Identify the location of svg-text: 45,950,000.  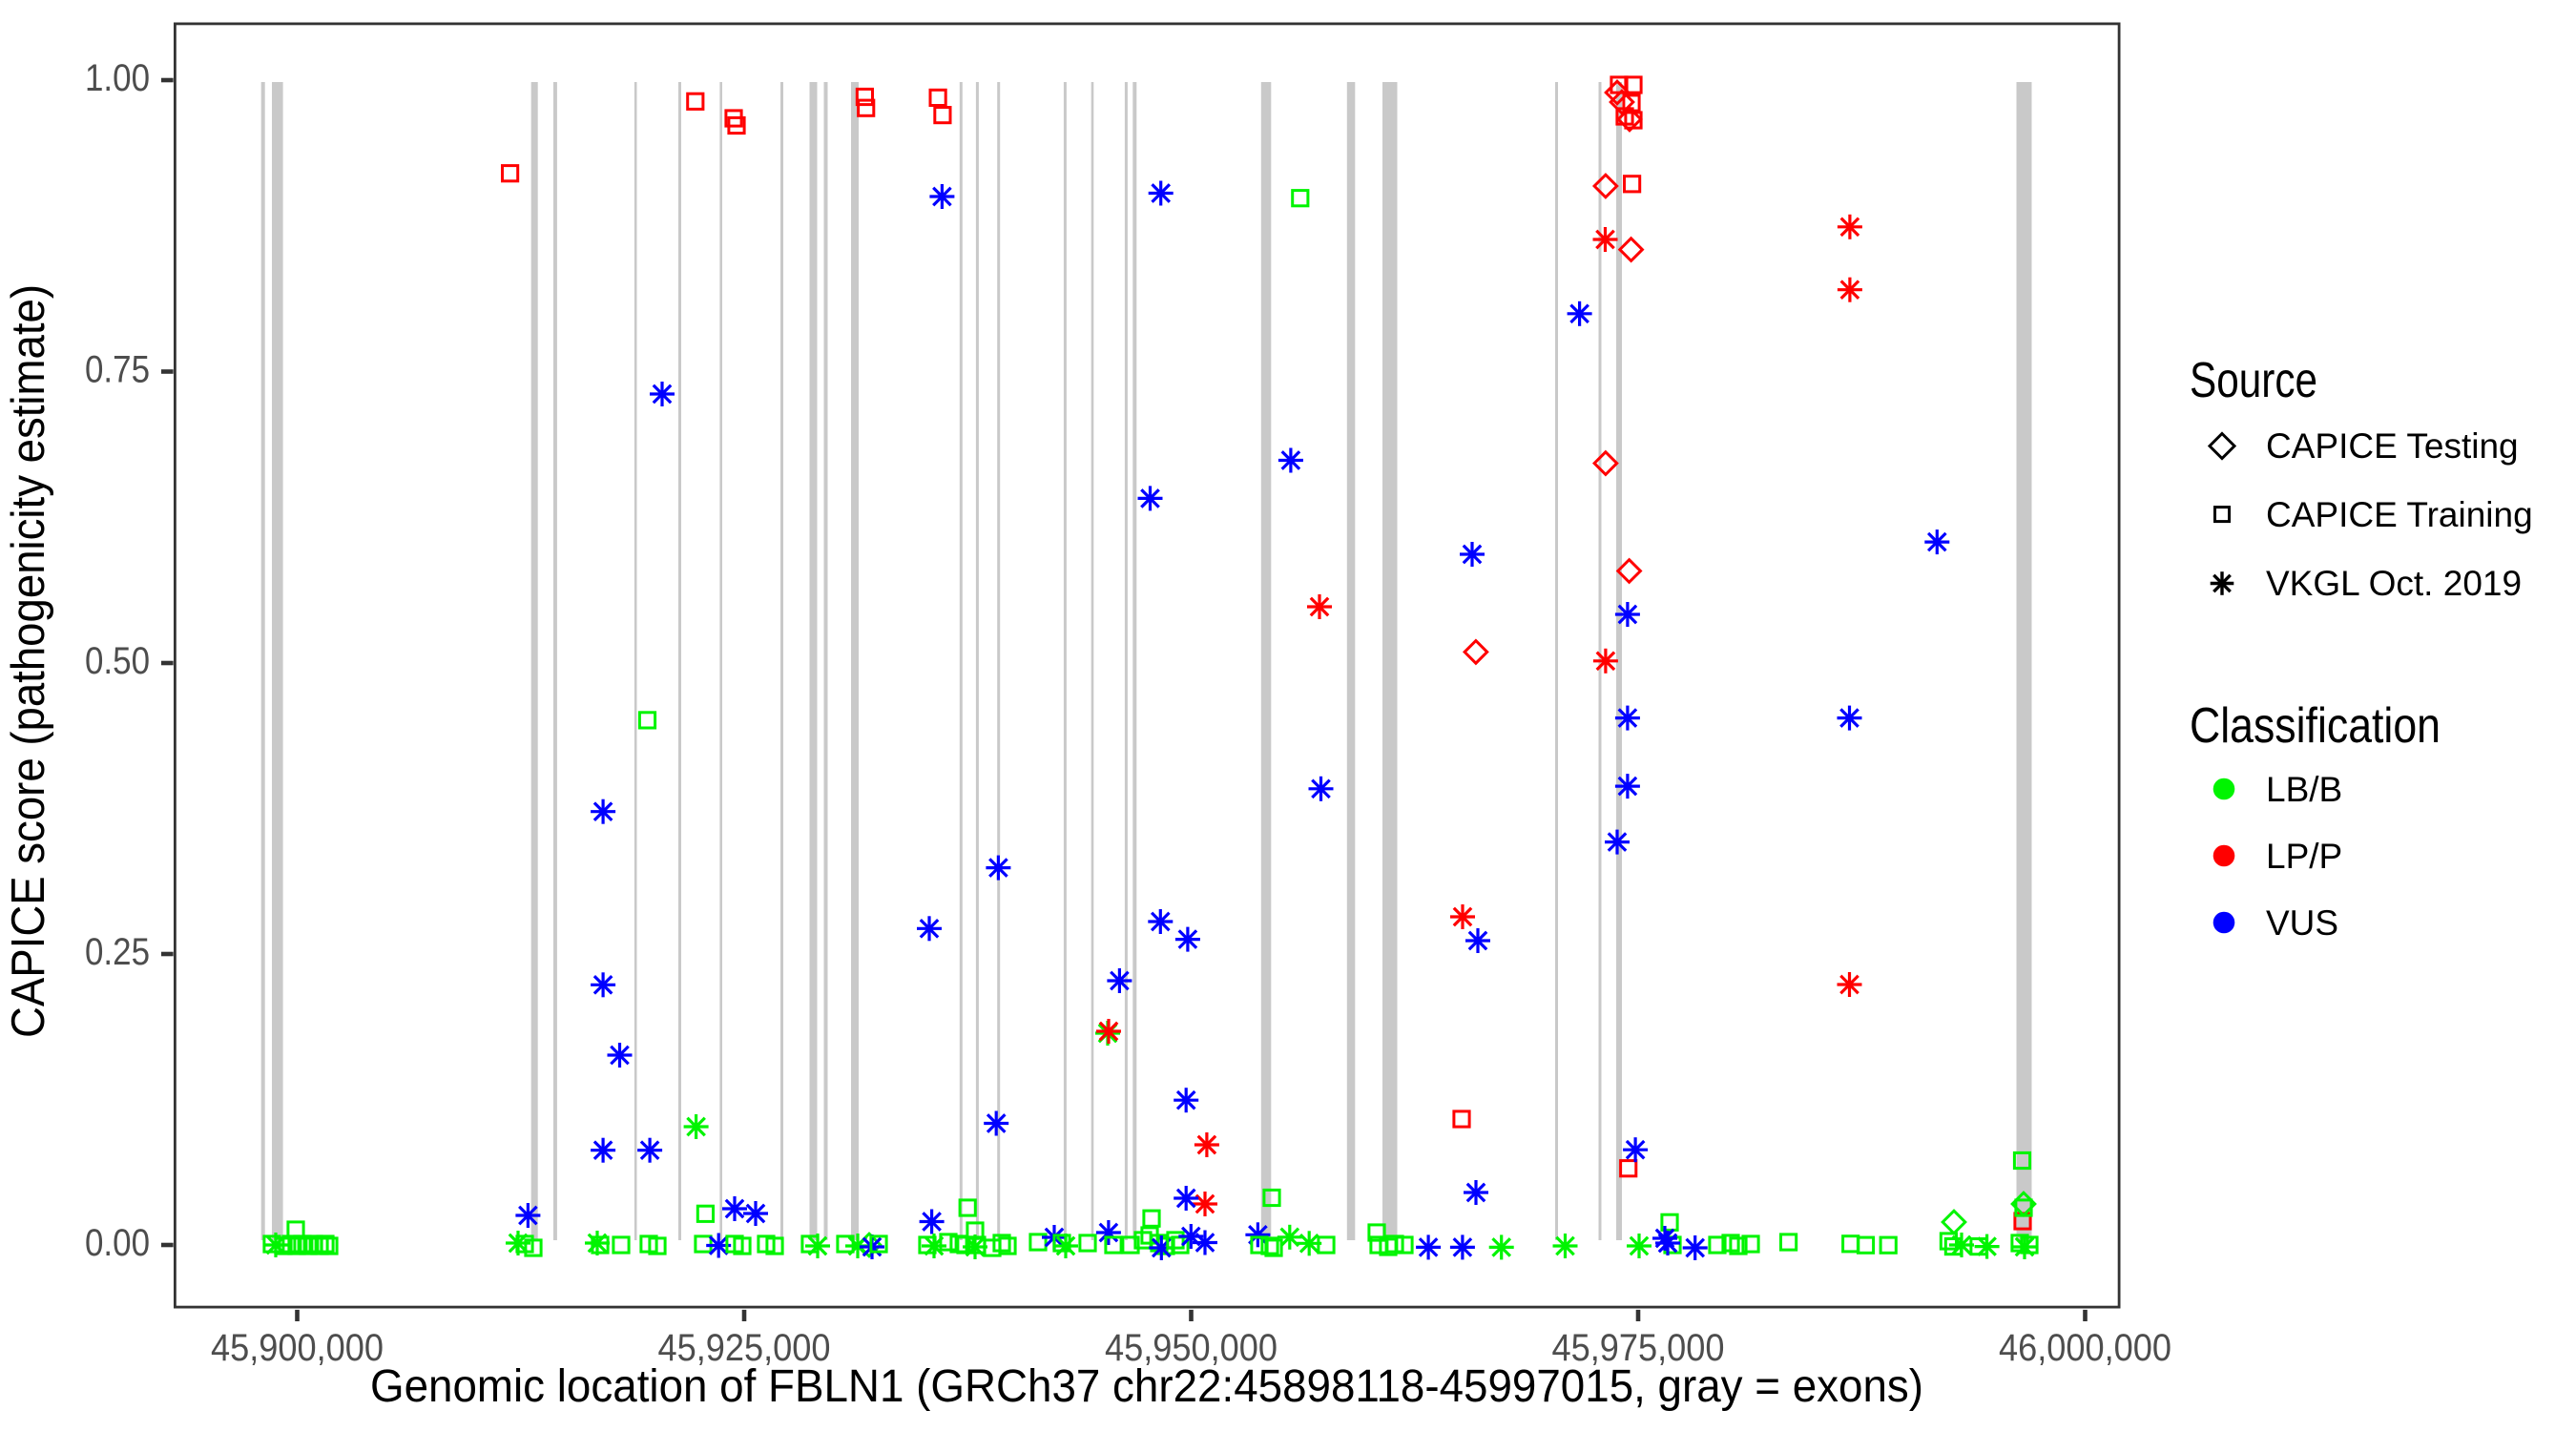
(1191, 1348).